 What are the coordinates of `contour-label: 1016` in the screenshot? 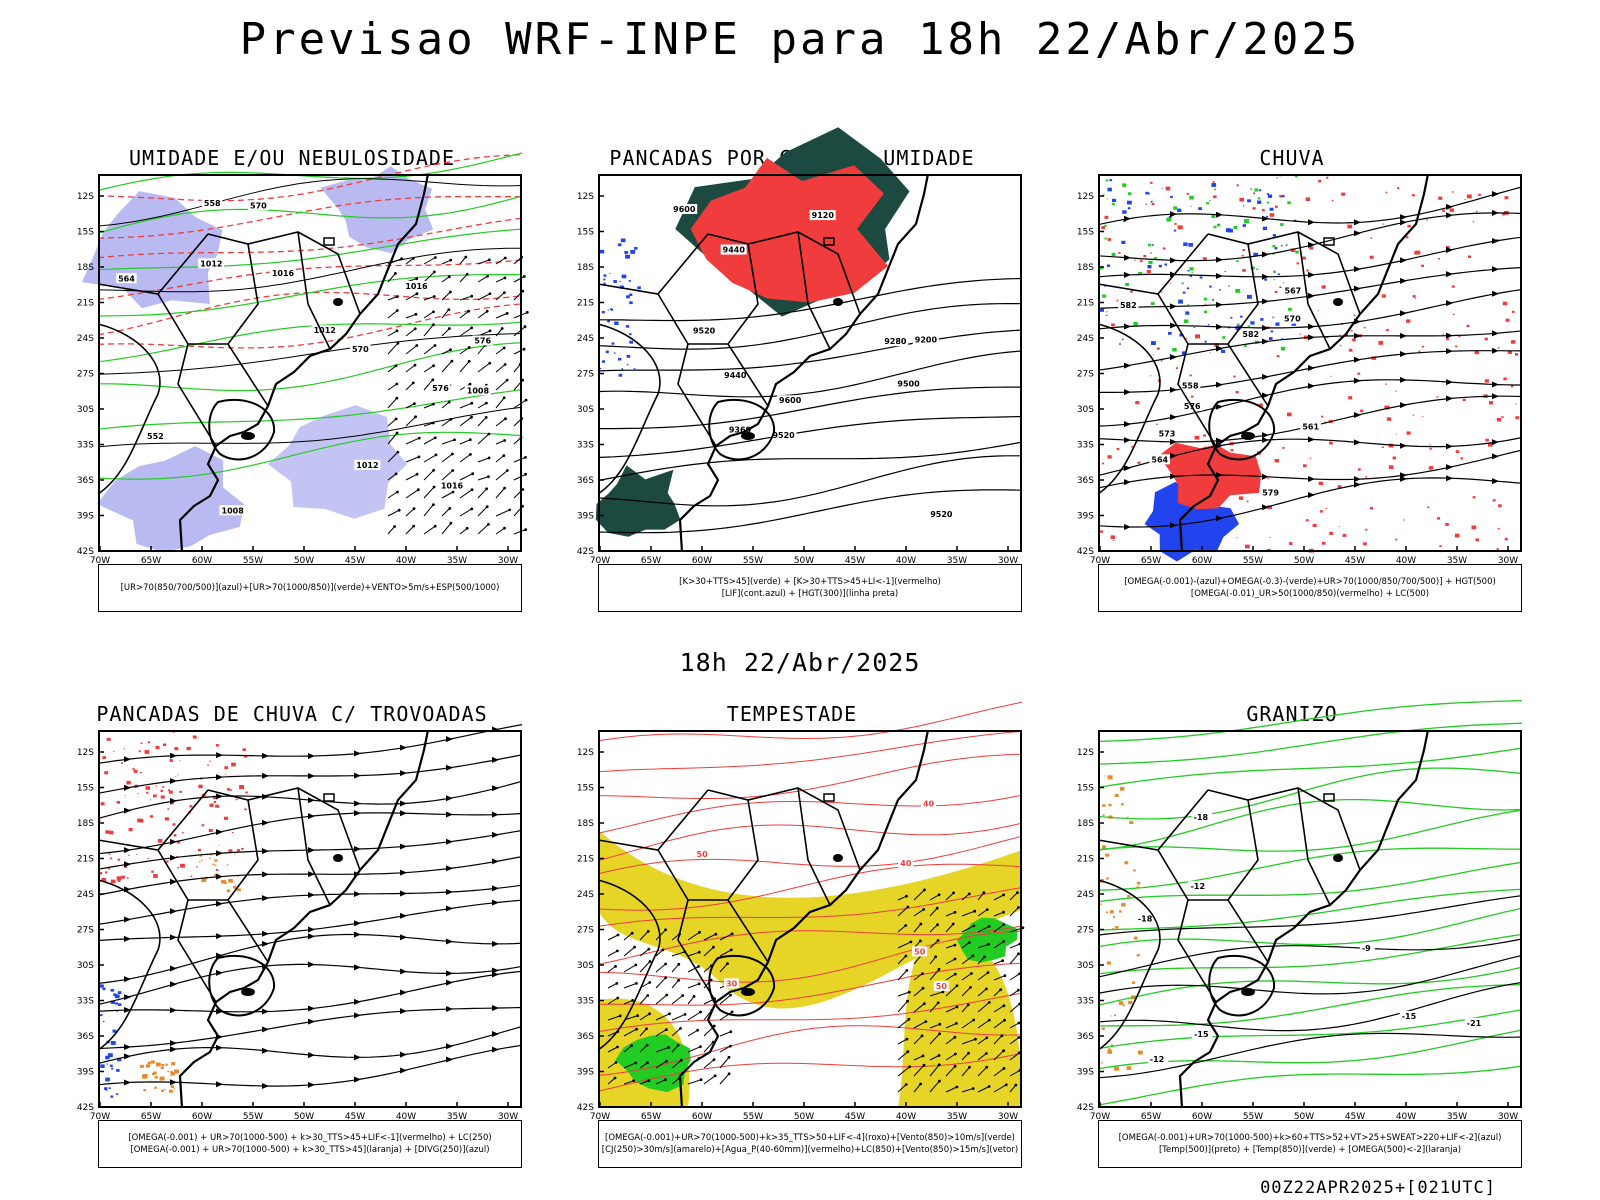 It's located at (416, 286).